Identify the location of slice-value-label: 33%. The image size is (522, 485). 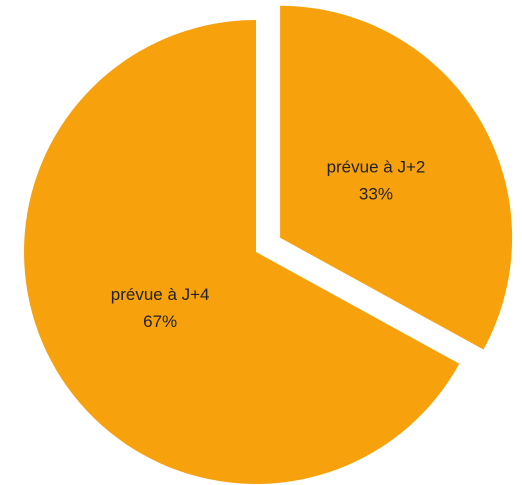
(376, 194).